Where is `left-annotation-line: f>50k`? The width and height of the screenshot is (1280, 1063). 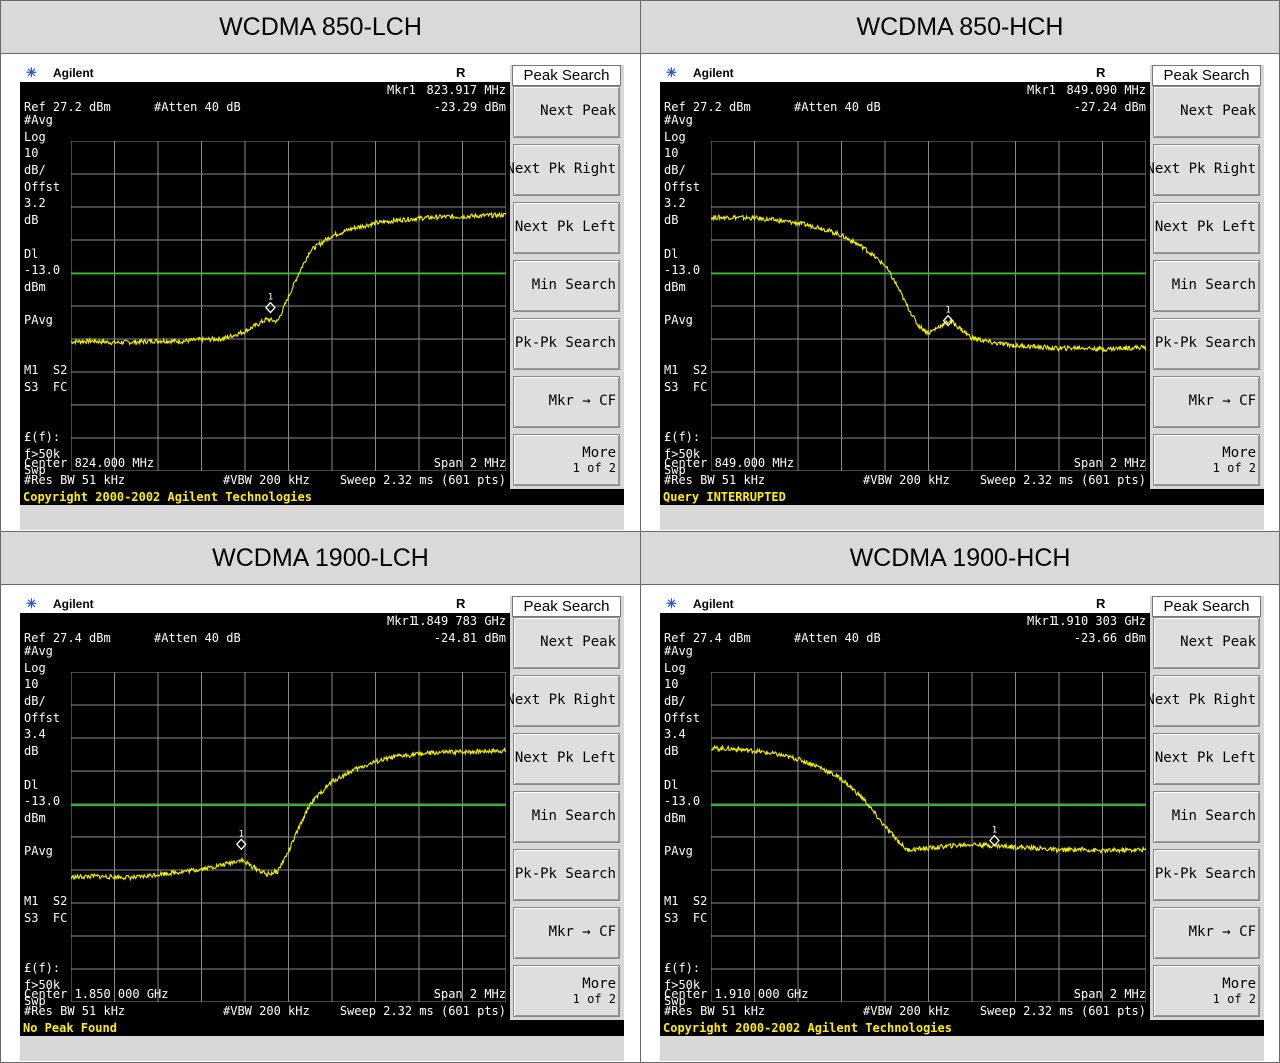
left-annotation-line: f>50k is located at coordinates (682, 984).